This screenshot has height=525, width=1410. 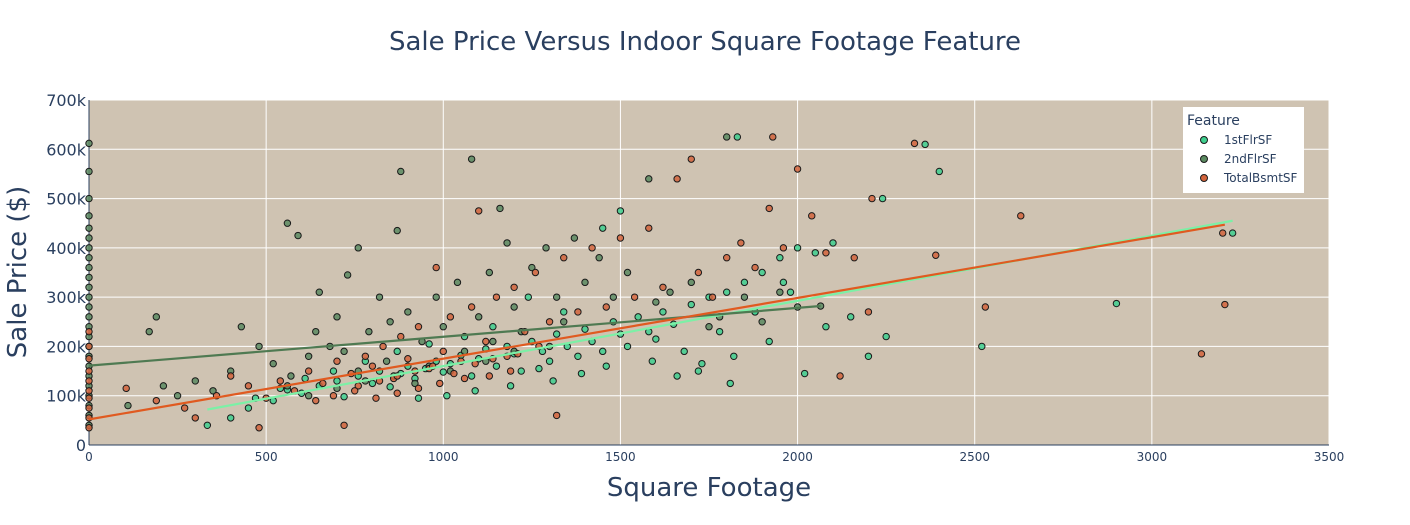 What do you see at coordinates (1204, 178) in the screenshot?
I see `legend-marker-TotalBsmtSF` at bounding box center [1204, 178].